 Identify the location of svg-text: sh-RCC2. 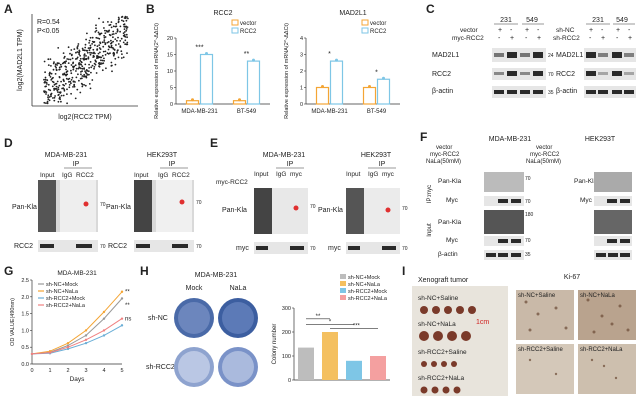
(160, 367).